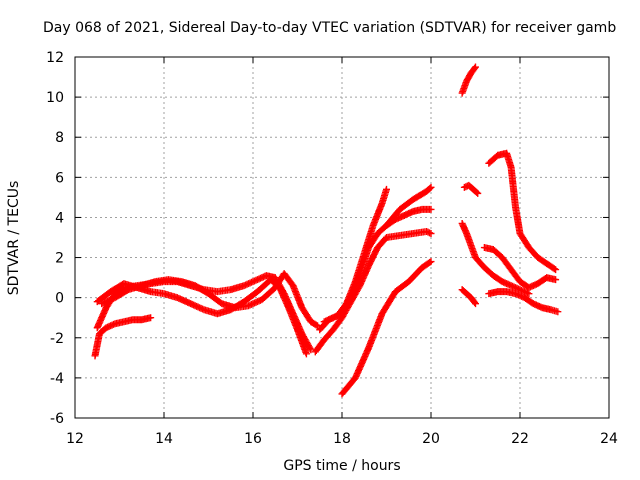  I want to click on y-tick-label: 0, so click(59, 299).